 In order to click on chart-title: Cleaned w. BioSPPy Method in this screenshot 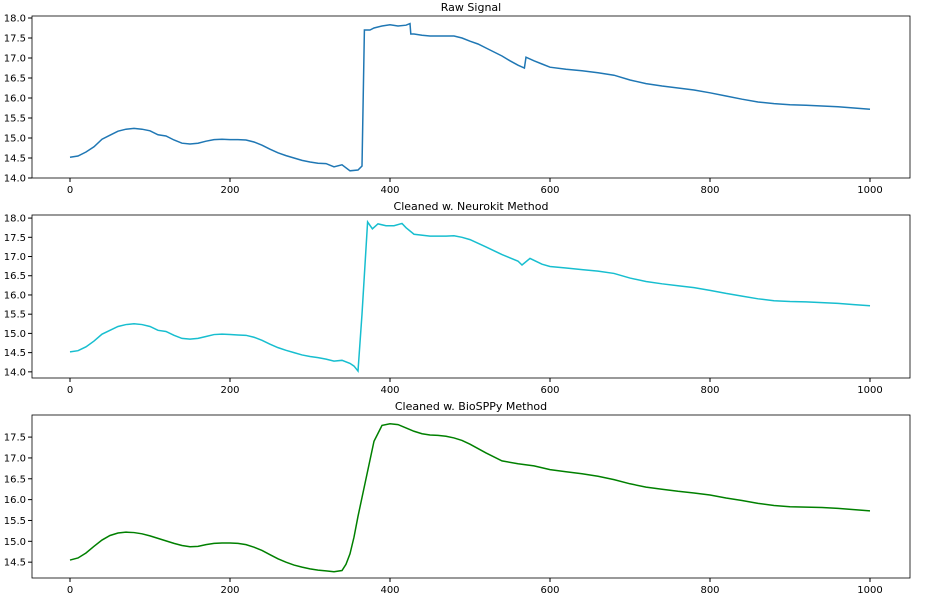, I will do `click(471, 406)`.